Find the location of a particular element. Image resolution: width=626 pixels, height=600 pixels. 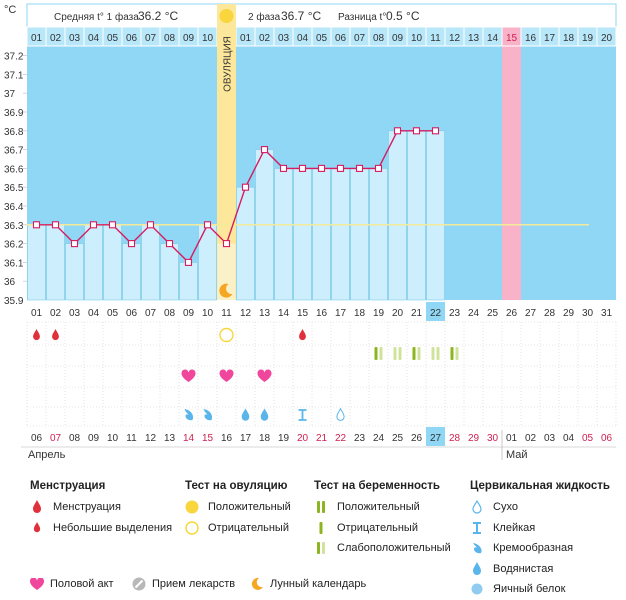

moon-icon is located at coordinates (257, 584).